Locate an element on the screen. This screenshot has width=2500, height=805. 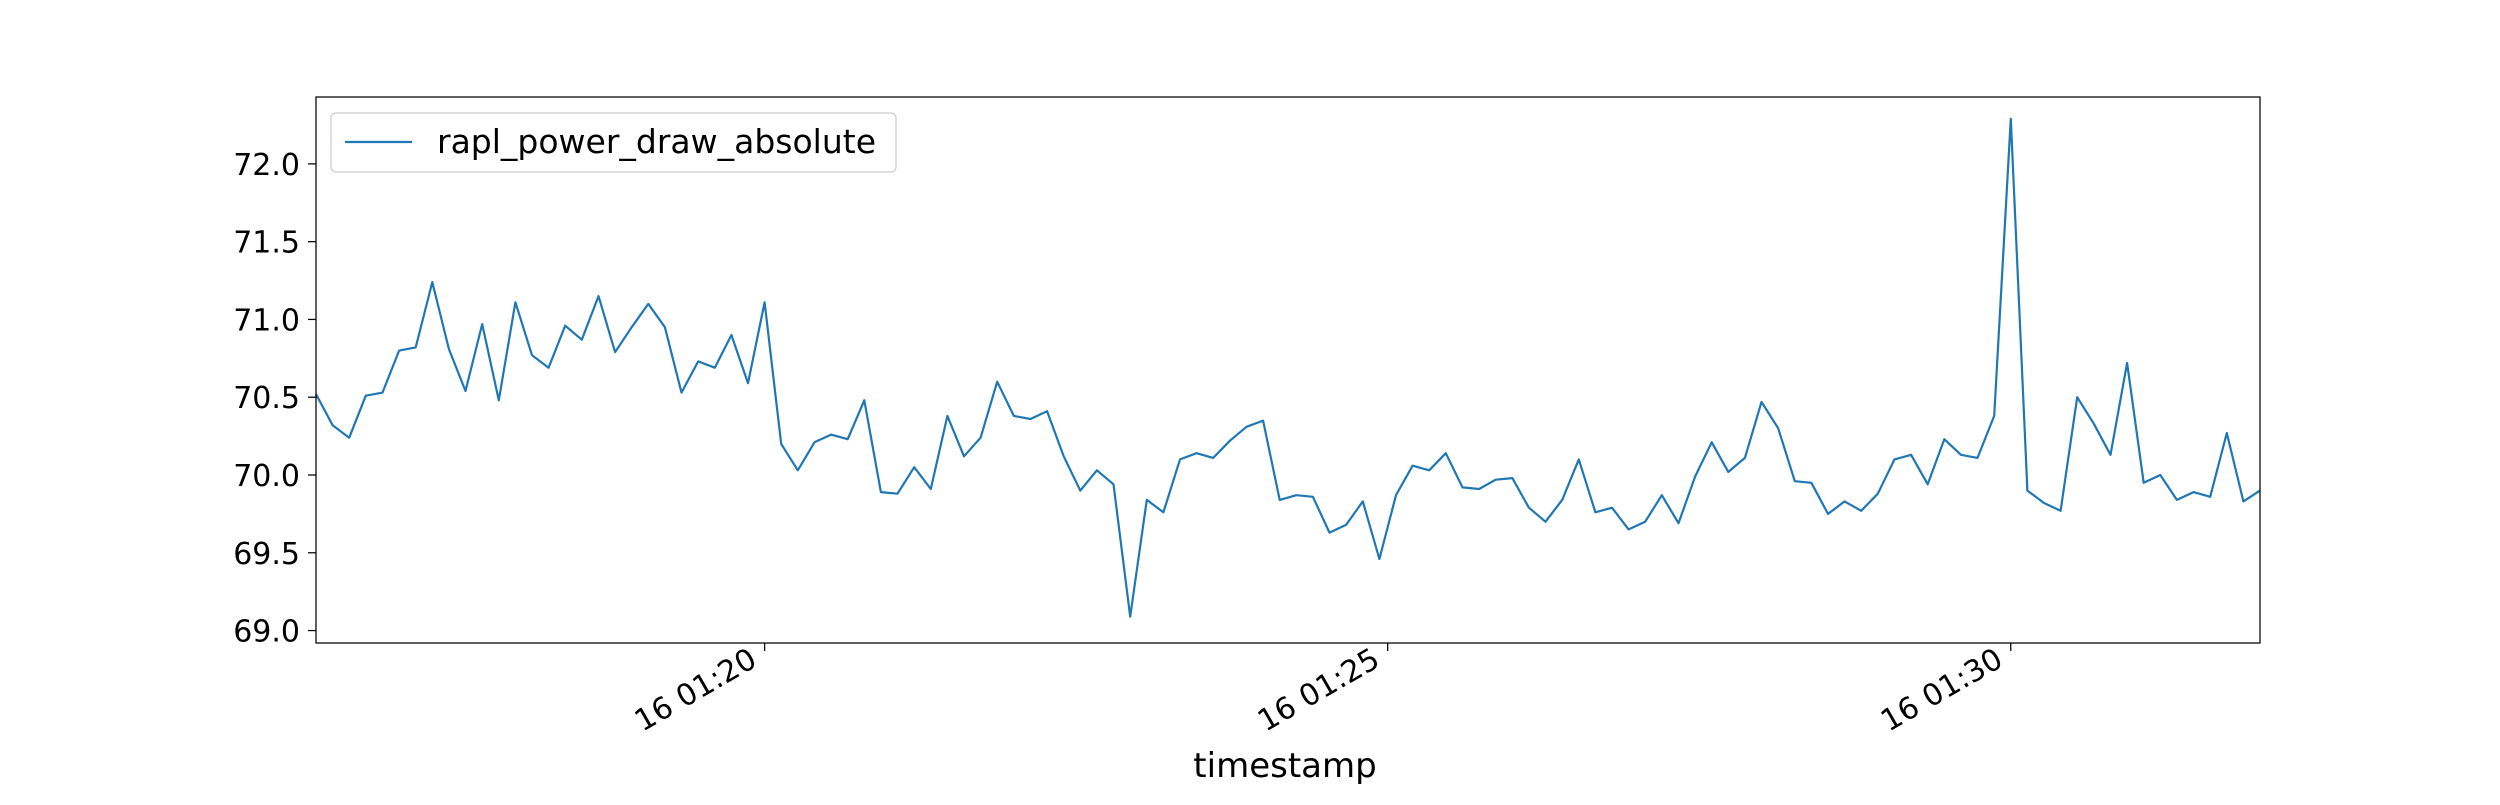
y-tick-label: 72.0 is located at coordinates (266, 165).